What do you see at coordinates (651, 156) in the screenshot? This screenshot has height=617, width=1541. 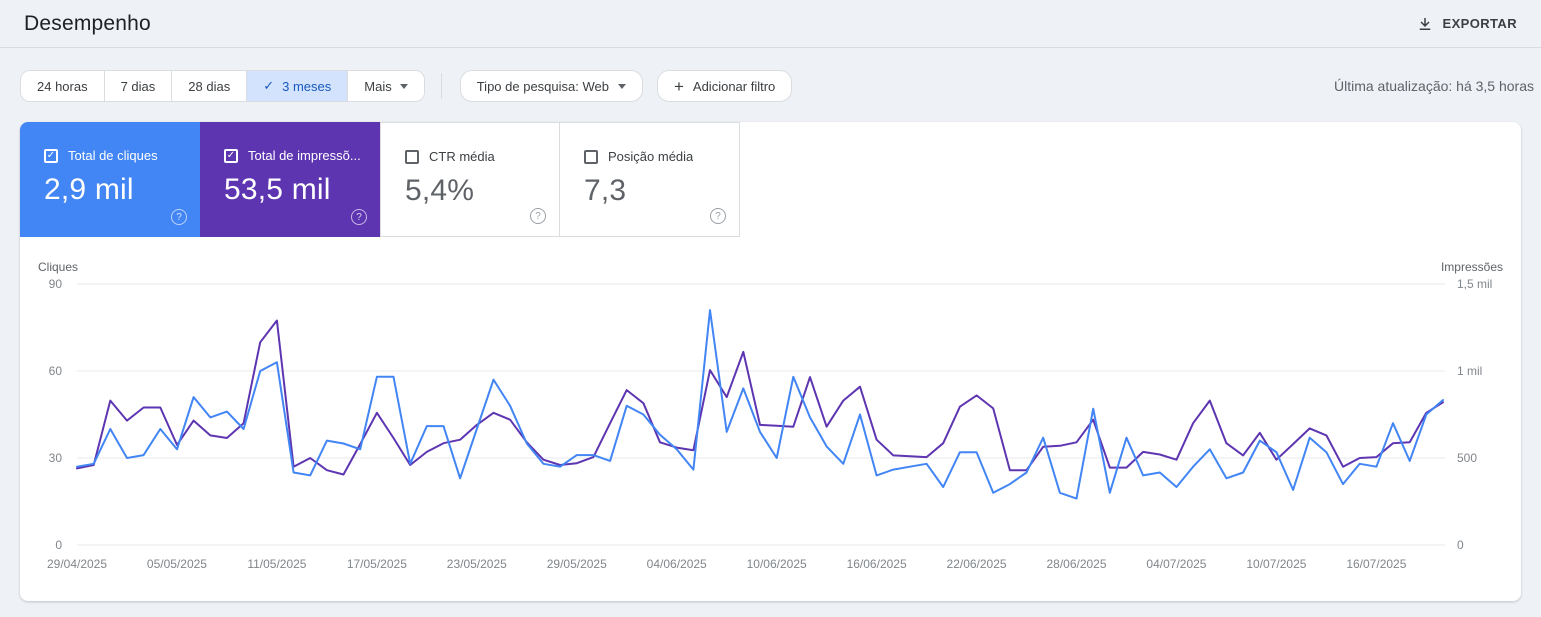 I see `metric-label: Posição média` at bounding box center [651, 156].